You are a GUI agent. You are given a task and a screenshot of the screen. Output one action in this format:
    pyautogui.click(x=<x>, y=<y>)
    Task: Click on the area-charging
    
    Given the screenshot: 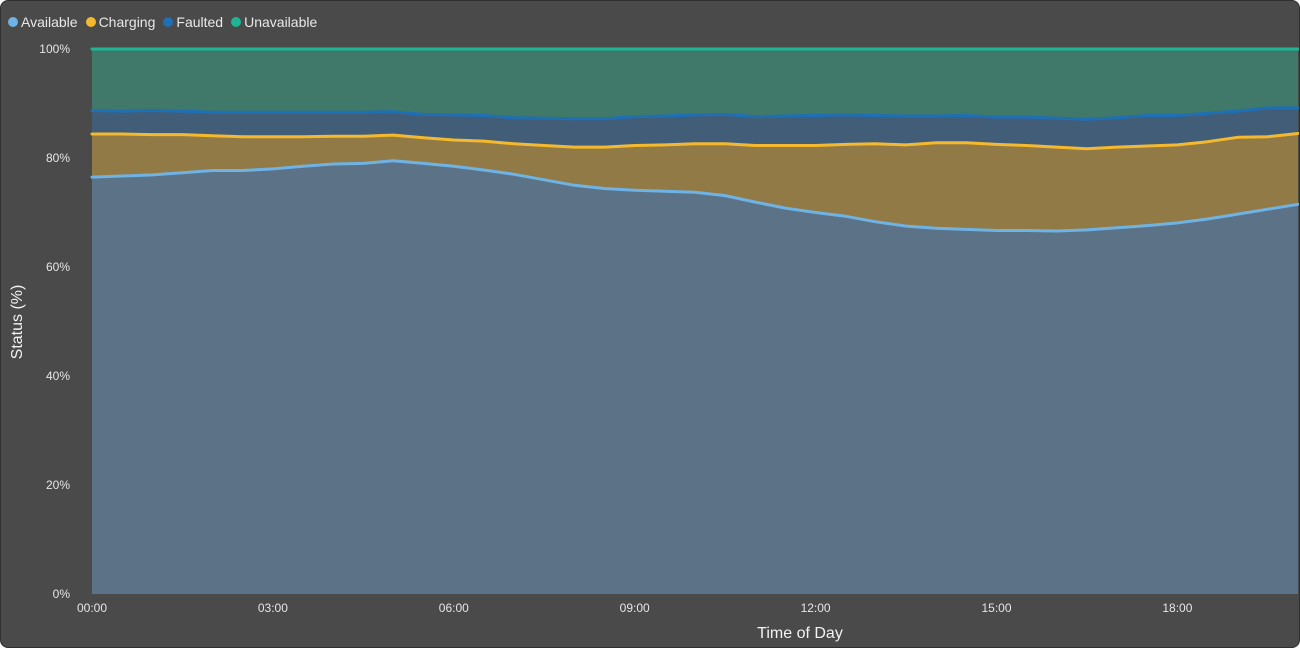 What is the action you would take?
    pyautogui.click(x=695, y=182)
    